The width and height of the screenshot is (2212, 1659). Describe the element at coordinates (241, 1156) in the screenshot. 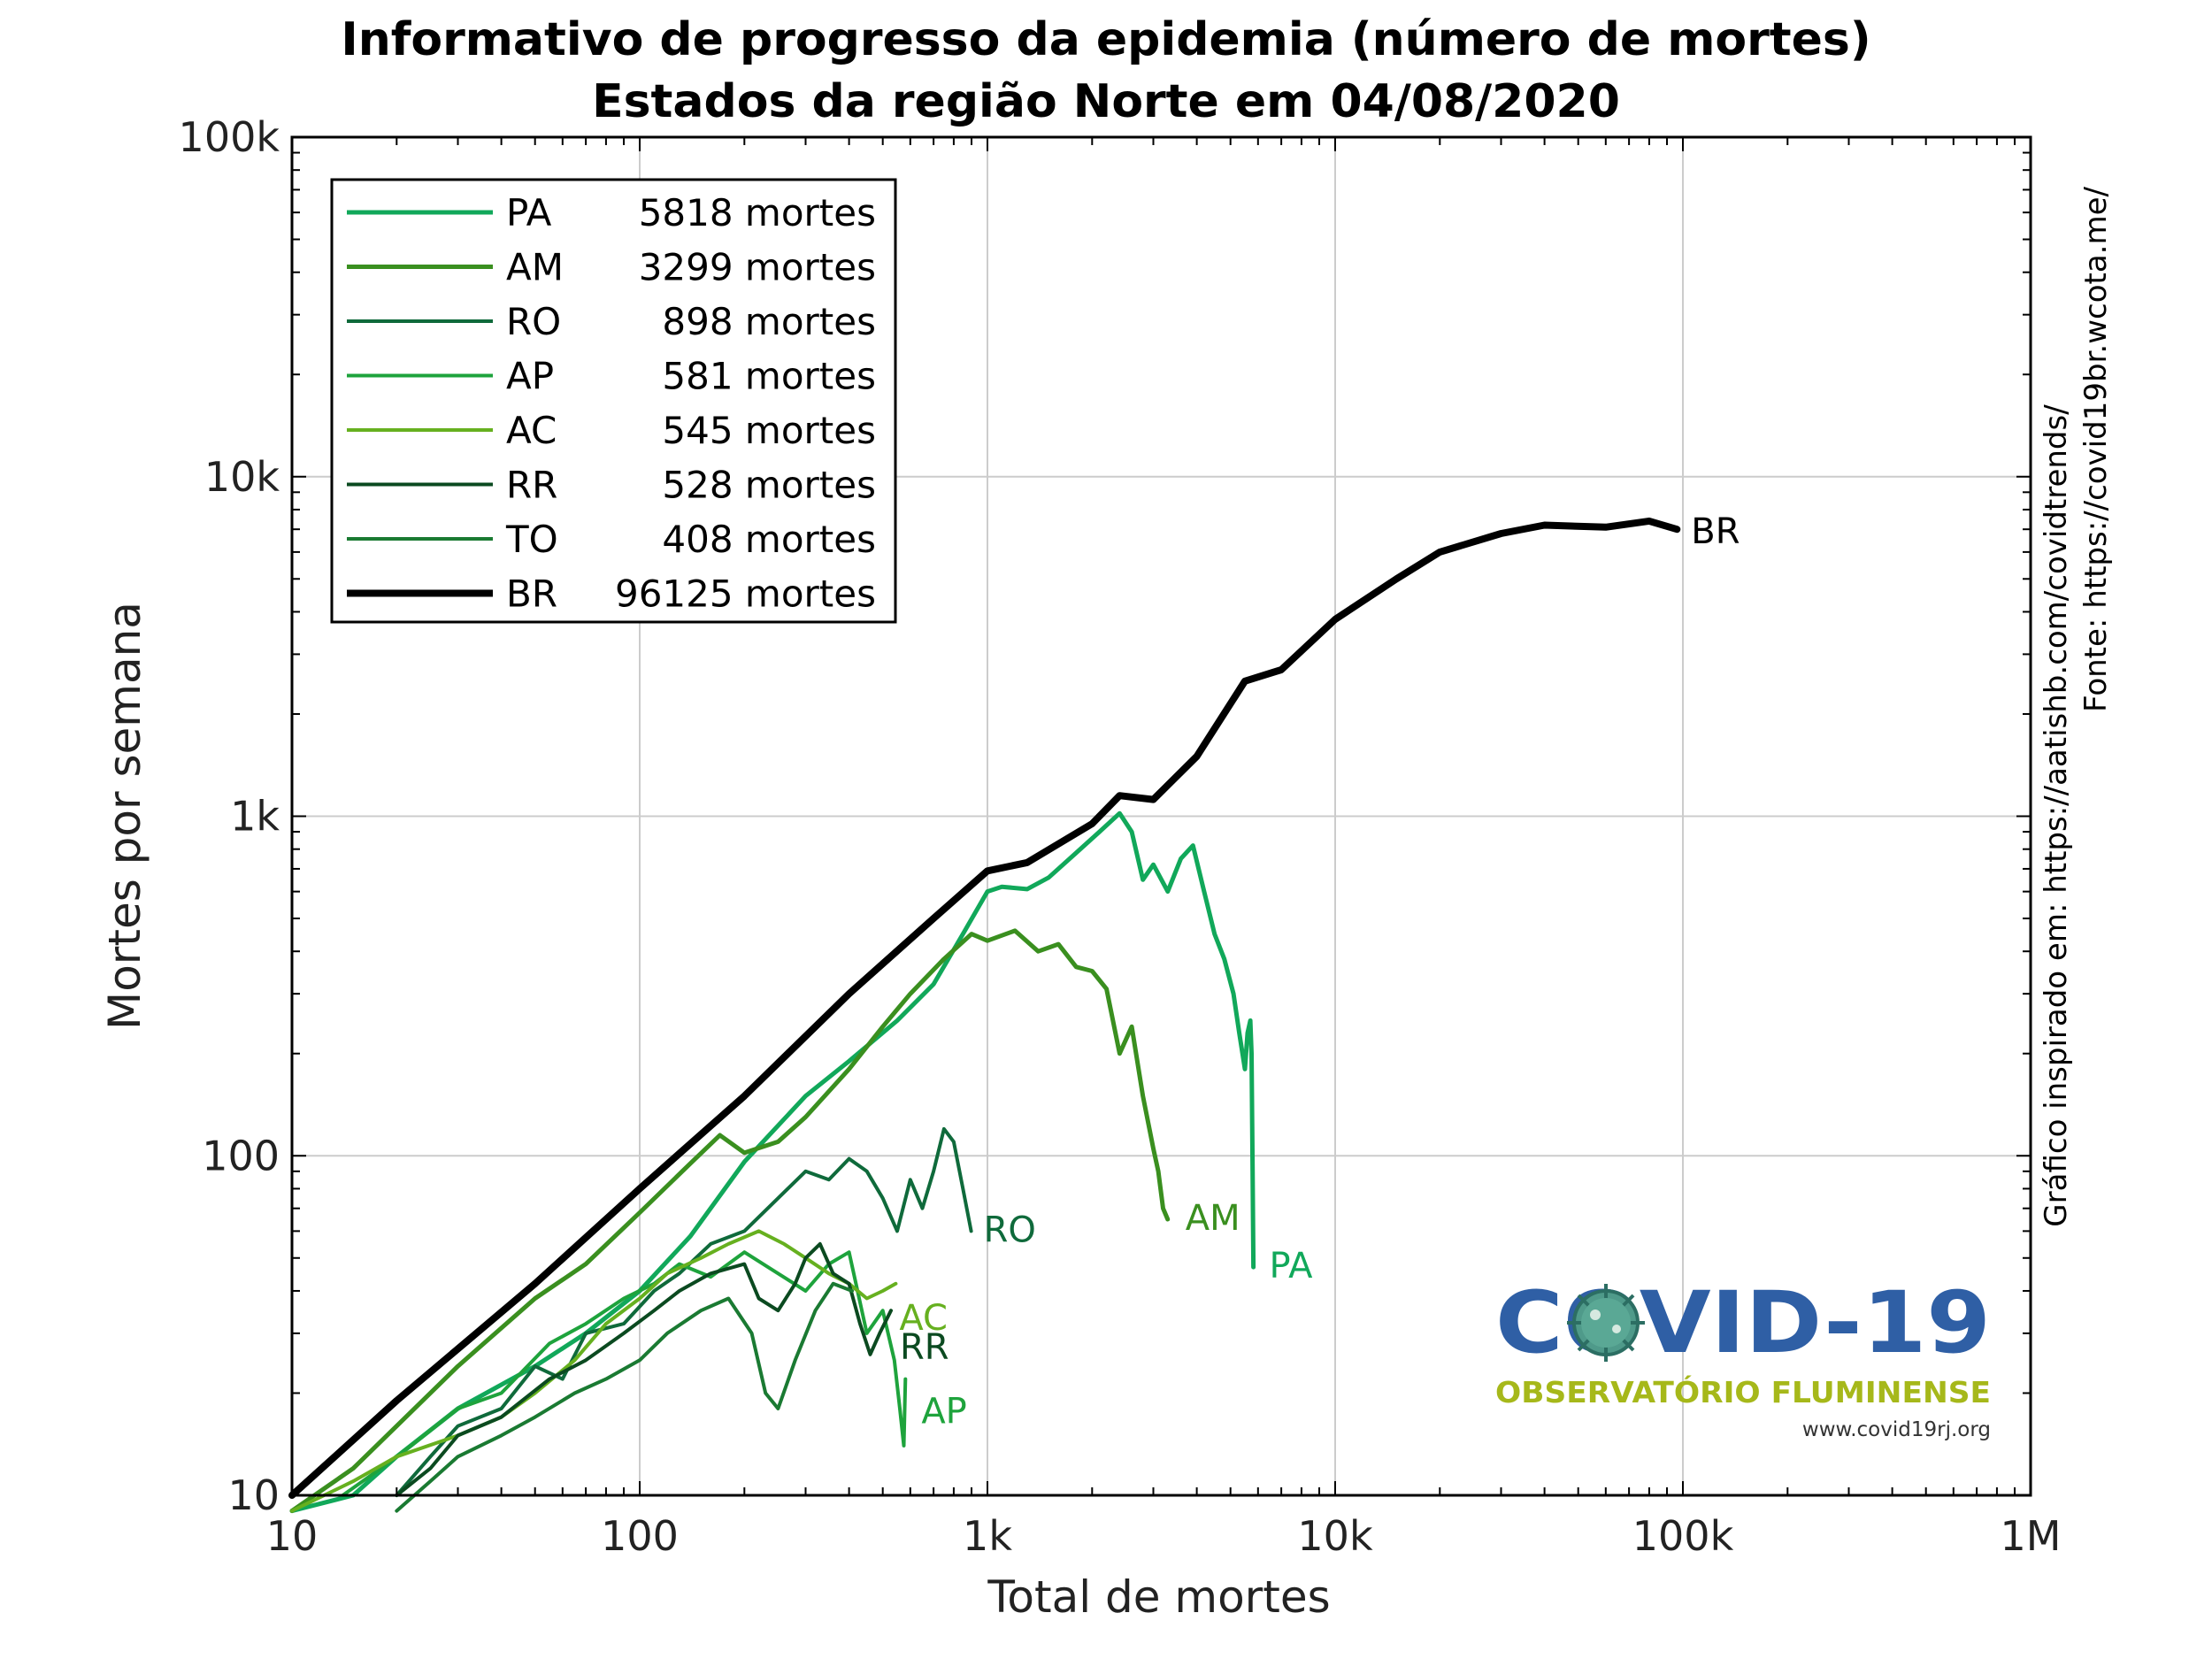

I see `y-tick-label: 100` at that location.